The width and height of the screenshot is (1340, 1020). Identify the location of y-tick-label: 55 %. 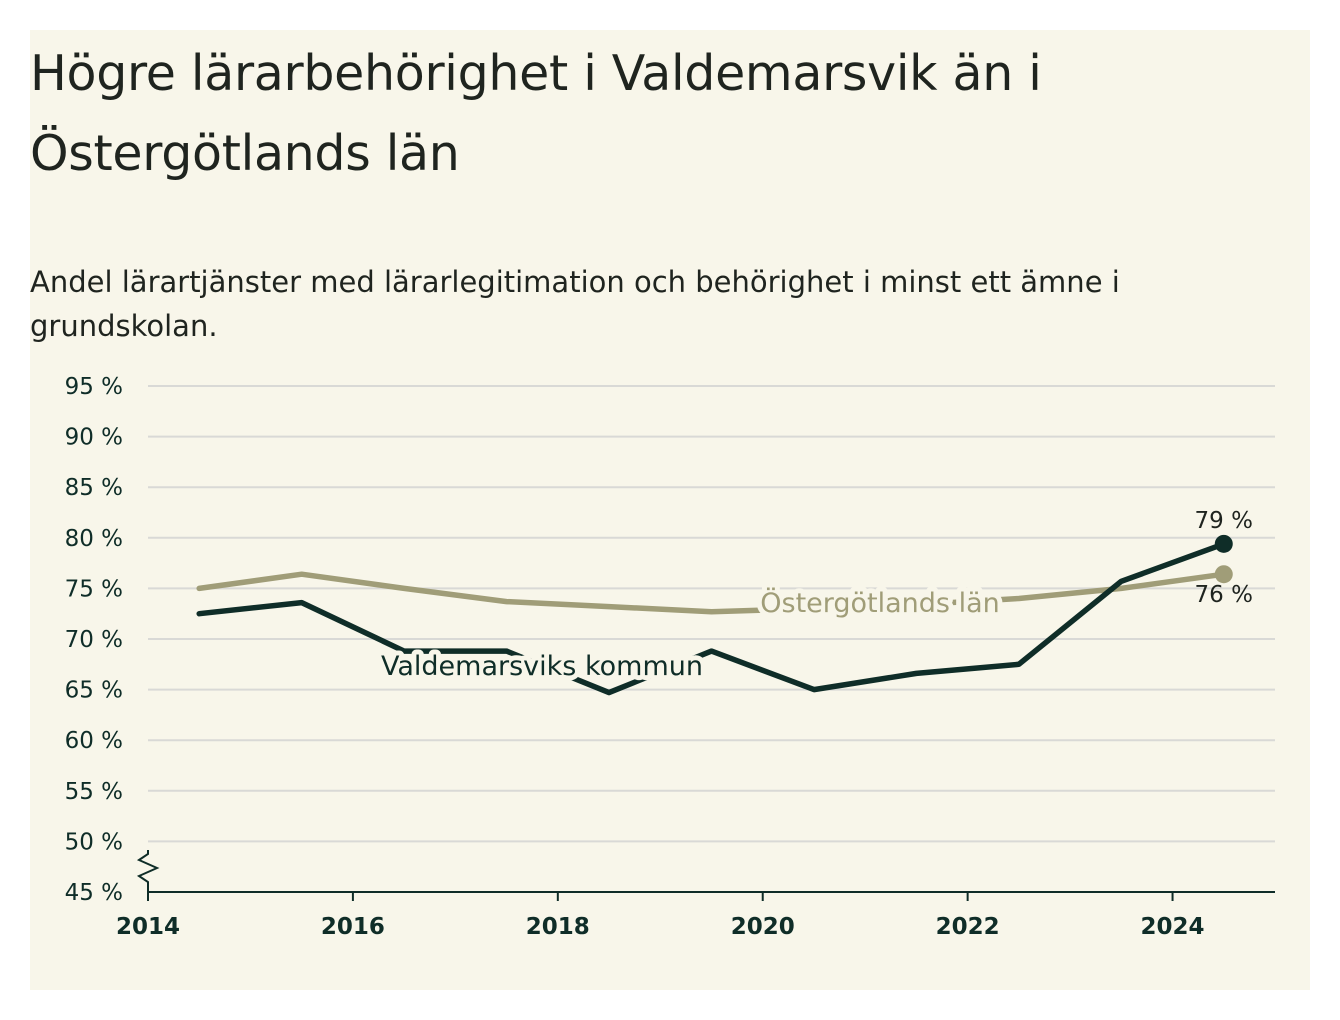
(94, 792).